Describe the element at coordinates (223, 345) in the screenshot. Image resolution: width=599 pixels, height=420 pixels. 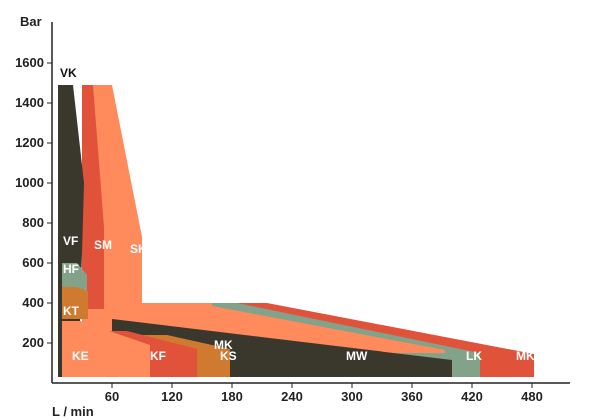
I see `region-label-mk: MK` at that location.